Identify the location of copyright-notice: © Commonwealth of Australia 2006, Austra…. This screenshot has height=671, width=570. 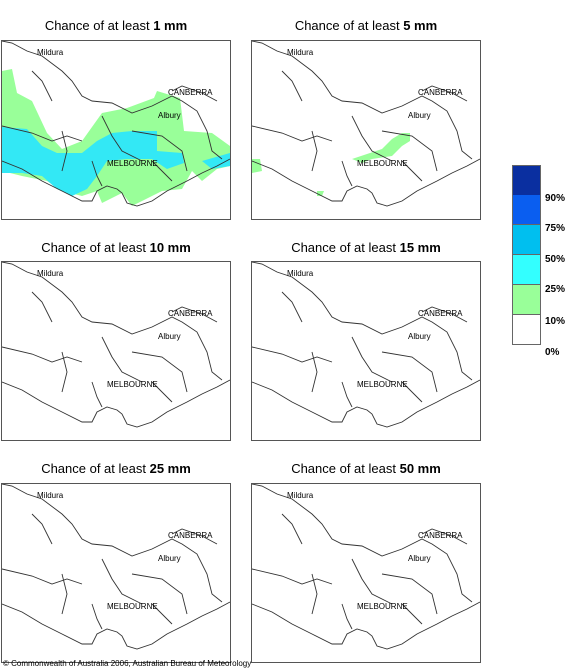
(127, 663).